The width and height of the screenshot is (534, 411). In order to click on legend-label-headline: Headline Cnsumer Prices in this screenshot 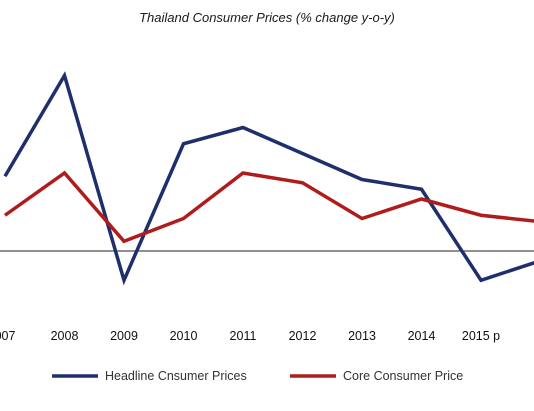, I will do `click(176, 376)`.